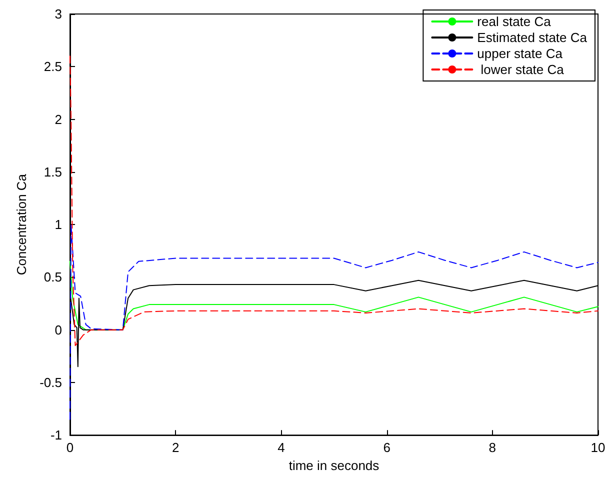 The width and height of the screenshot is (609, 477). Describe the element at coordinates (334, 465) in the screenshot. I see `x-axis-title: time in seconds` at that location.